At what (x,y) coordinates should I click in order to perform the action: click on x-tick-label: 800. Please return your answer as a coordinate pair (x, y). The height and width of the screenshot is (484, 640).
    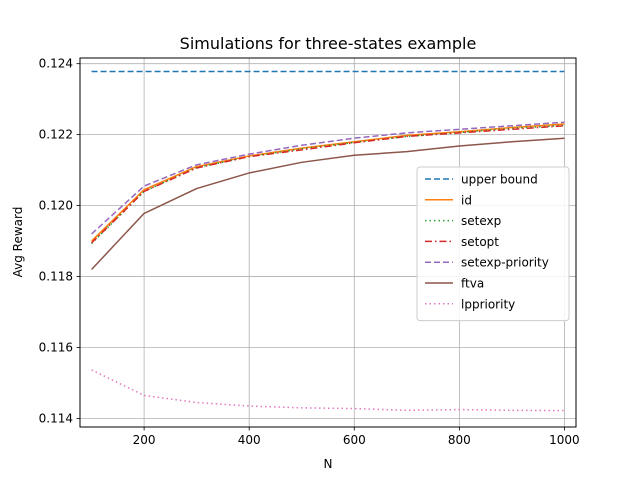
    Looking at the image, I should click on (459, 440).